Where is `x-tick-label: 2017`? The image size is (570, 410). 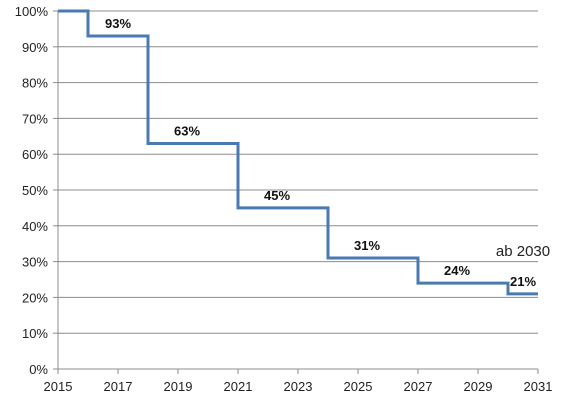 x-tick-label: 2017 is located at coordinates (118, 386).